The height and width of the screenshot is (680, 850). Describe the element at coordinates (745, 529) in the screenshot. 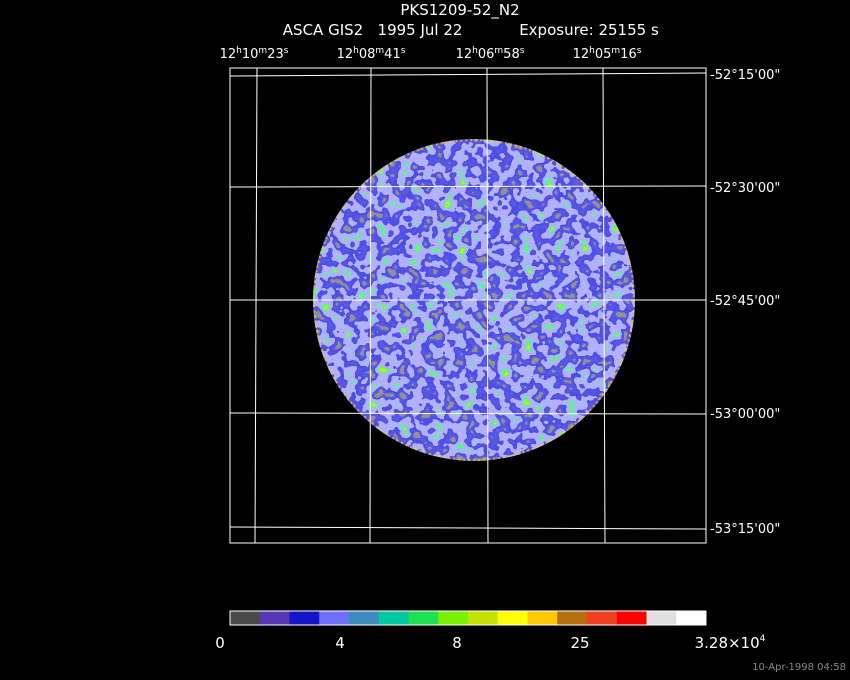

I see `dec-label: -53°15'00"` at that location.